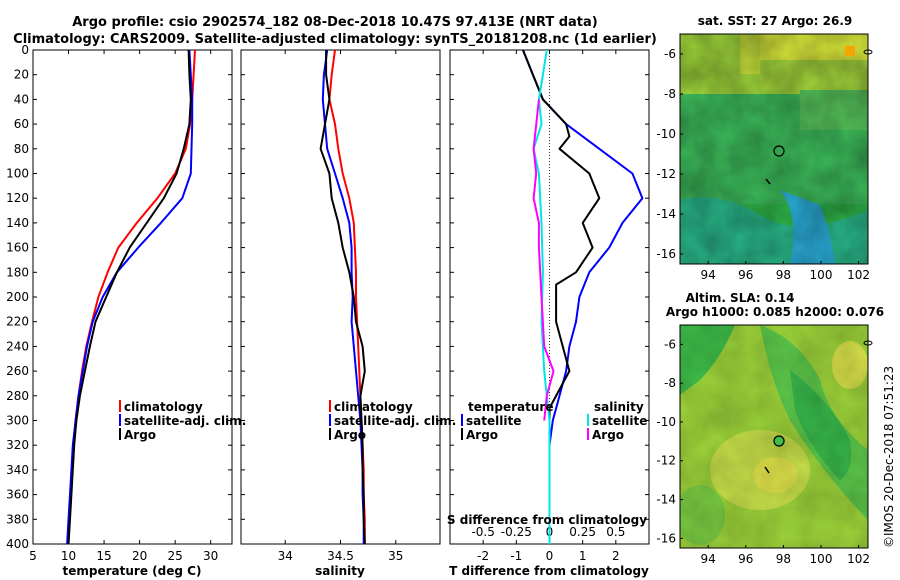 The height and width of the screenshot is (580, 900). Describe the element at coordinates (17, 495) in the screenshot. I see `y-tick-label: 360` at that location.